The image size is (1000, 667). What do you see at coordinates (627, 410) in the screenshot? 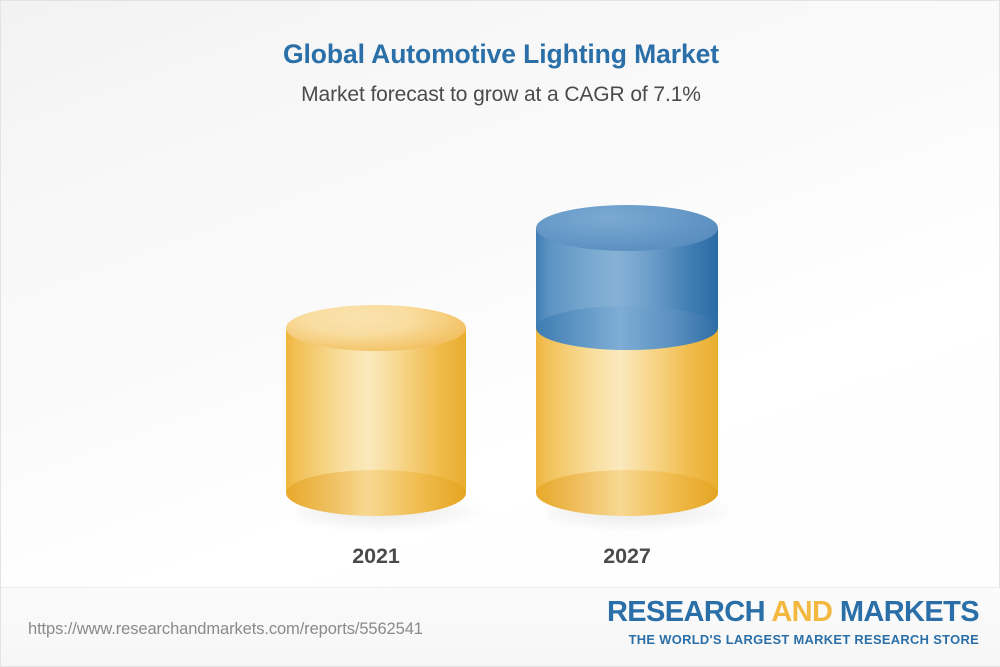
I see `cylinder-body-gold-segment` at bounding box center [627, 410].